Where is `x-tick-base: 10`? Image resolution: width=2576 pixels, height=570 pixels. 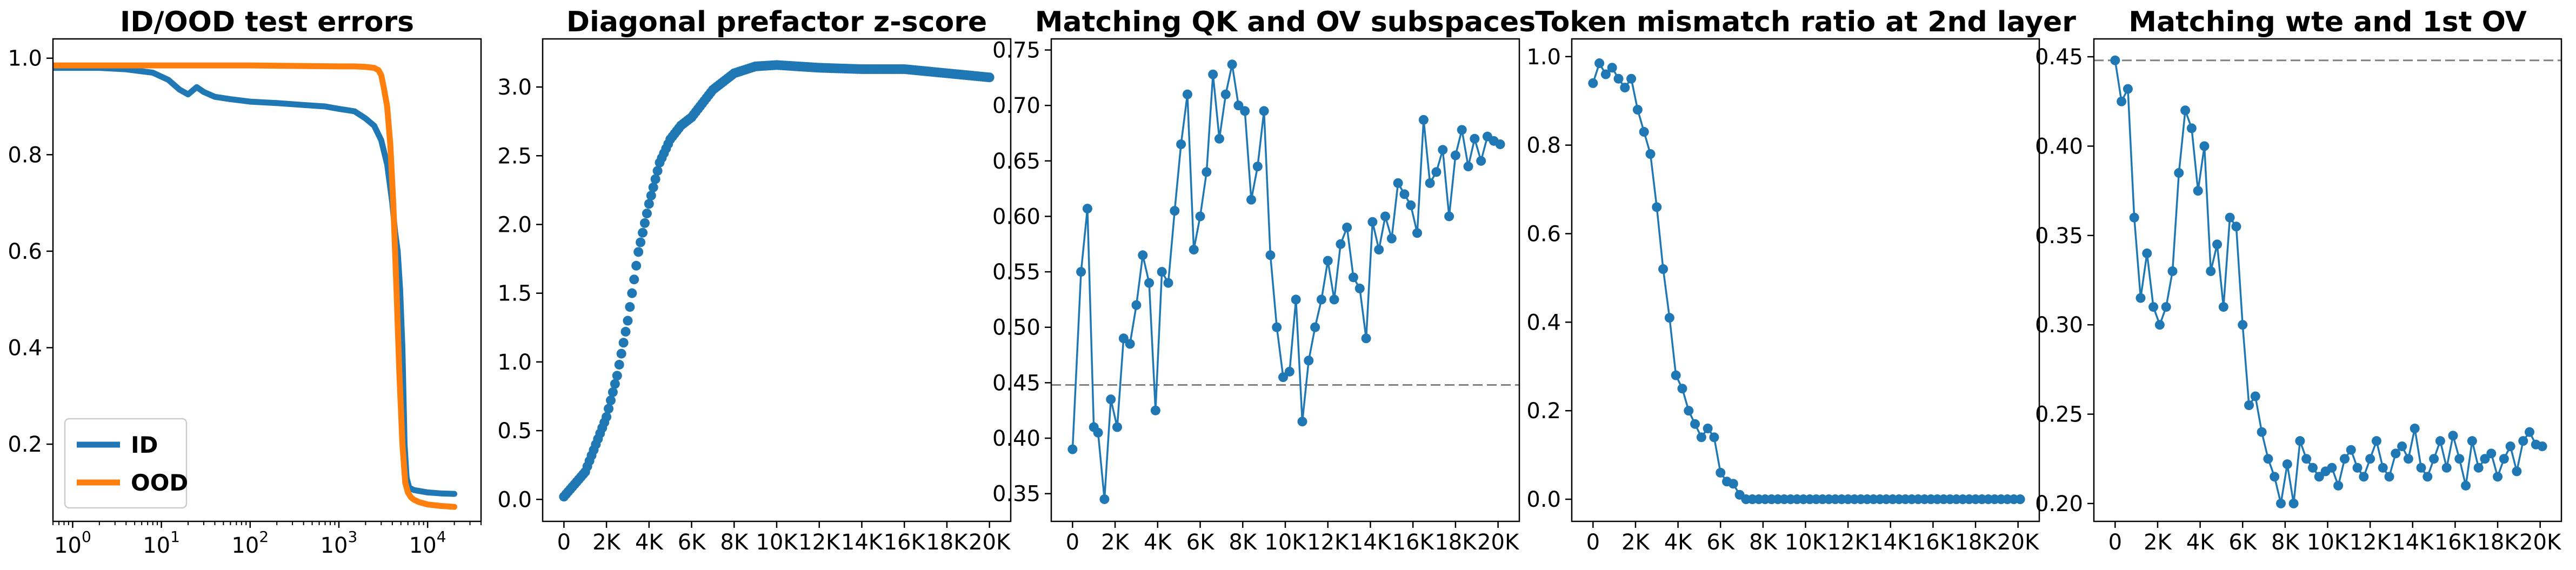 x-tick-base: 10 is located at coordinates (423, 545).